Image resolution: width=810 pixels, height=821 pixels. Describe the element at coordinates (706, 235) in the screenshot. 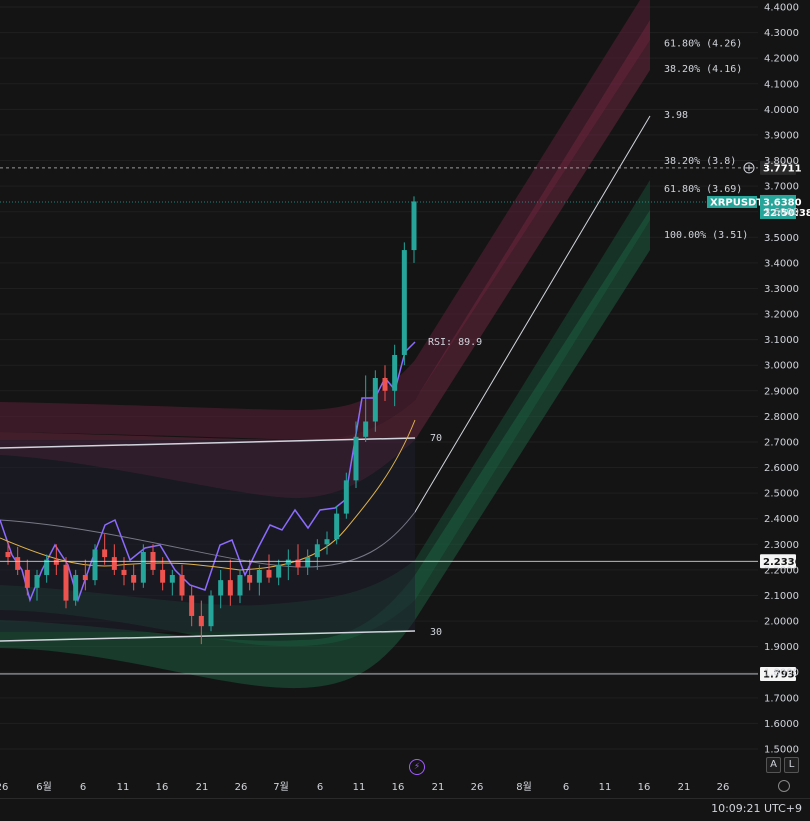

I see `fib-level-label: 100.00% (3.51)` at that location.